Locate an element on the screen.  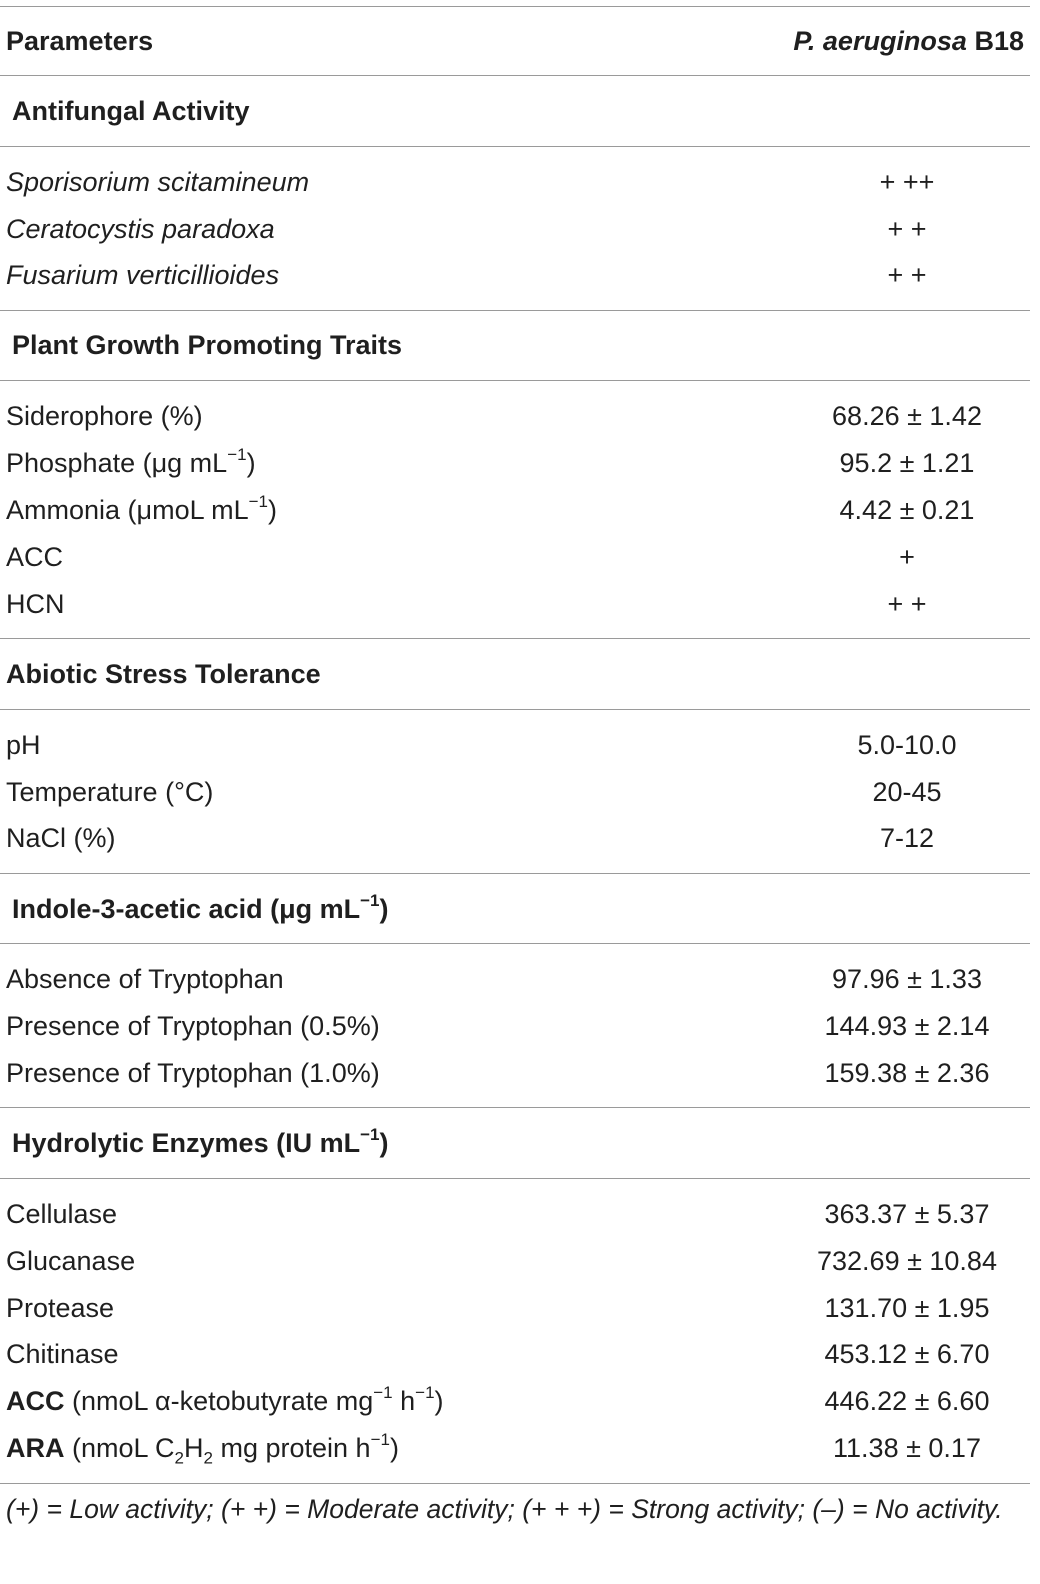
row-label: Presence of Tryptophan (0.5%) is located at coordinates (193, 1026).